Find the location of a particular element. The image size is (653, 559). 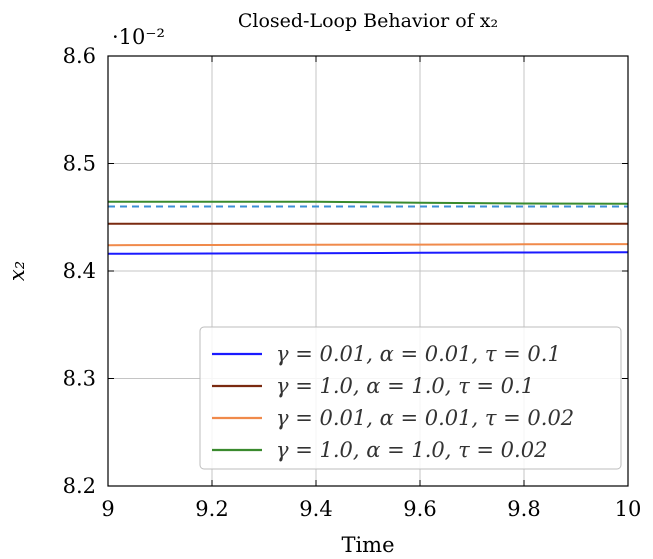

legend-label: γ = 1.0, α = 1.0, τ = 0.1 is located at coordinates (405, 386).